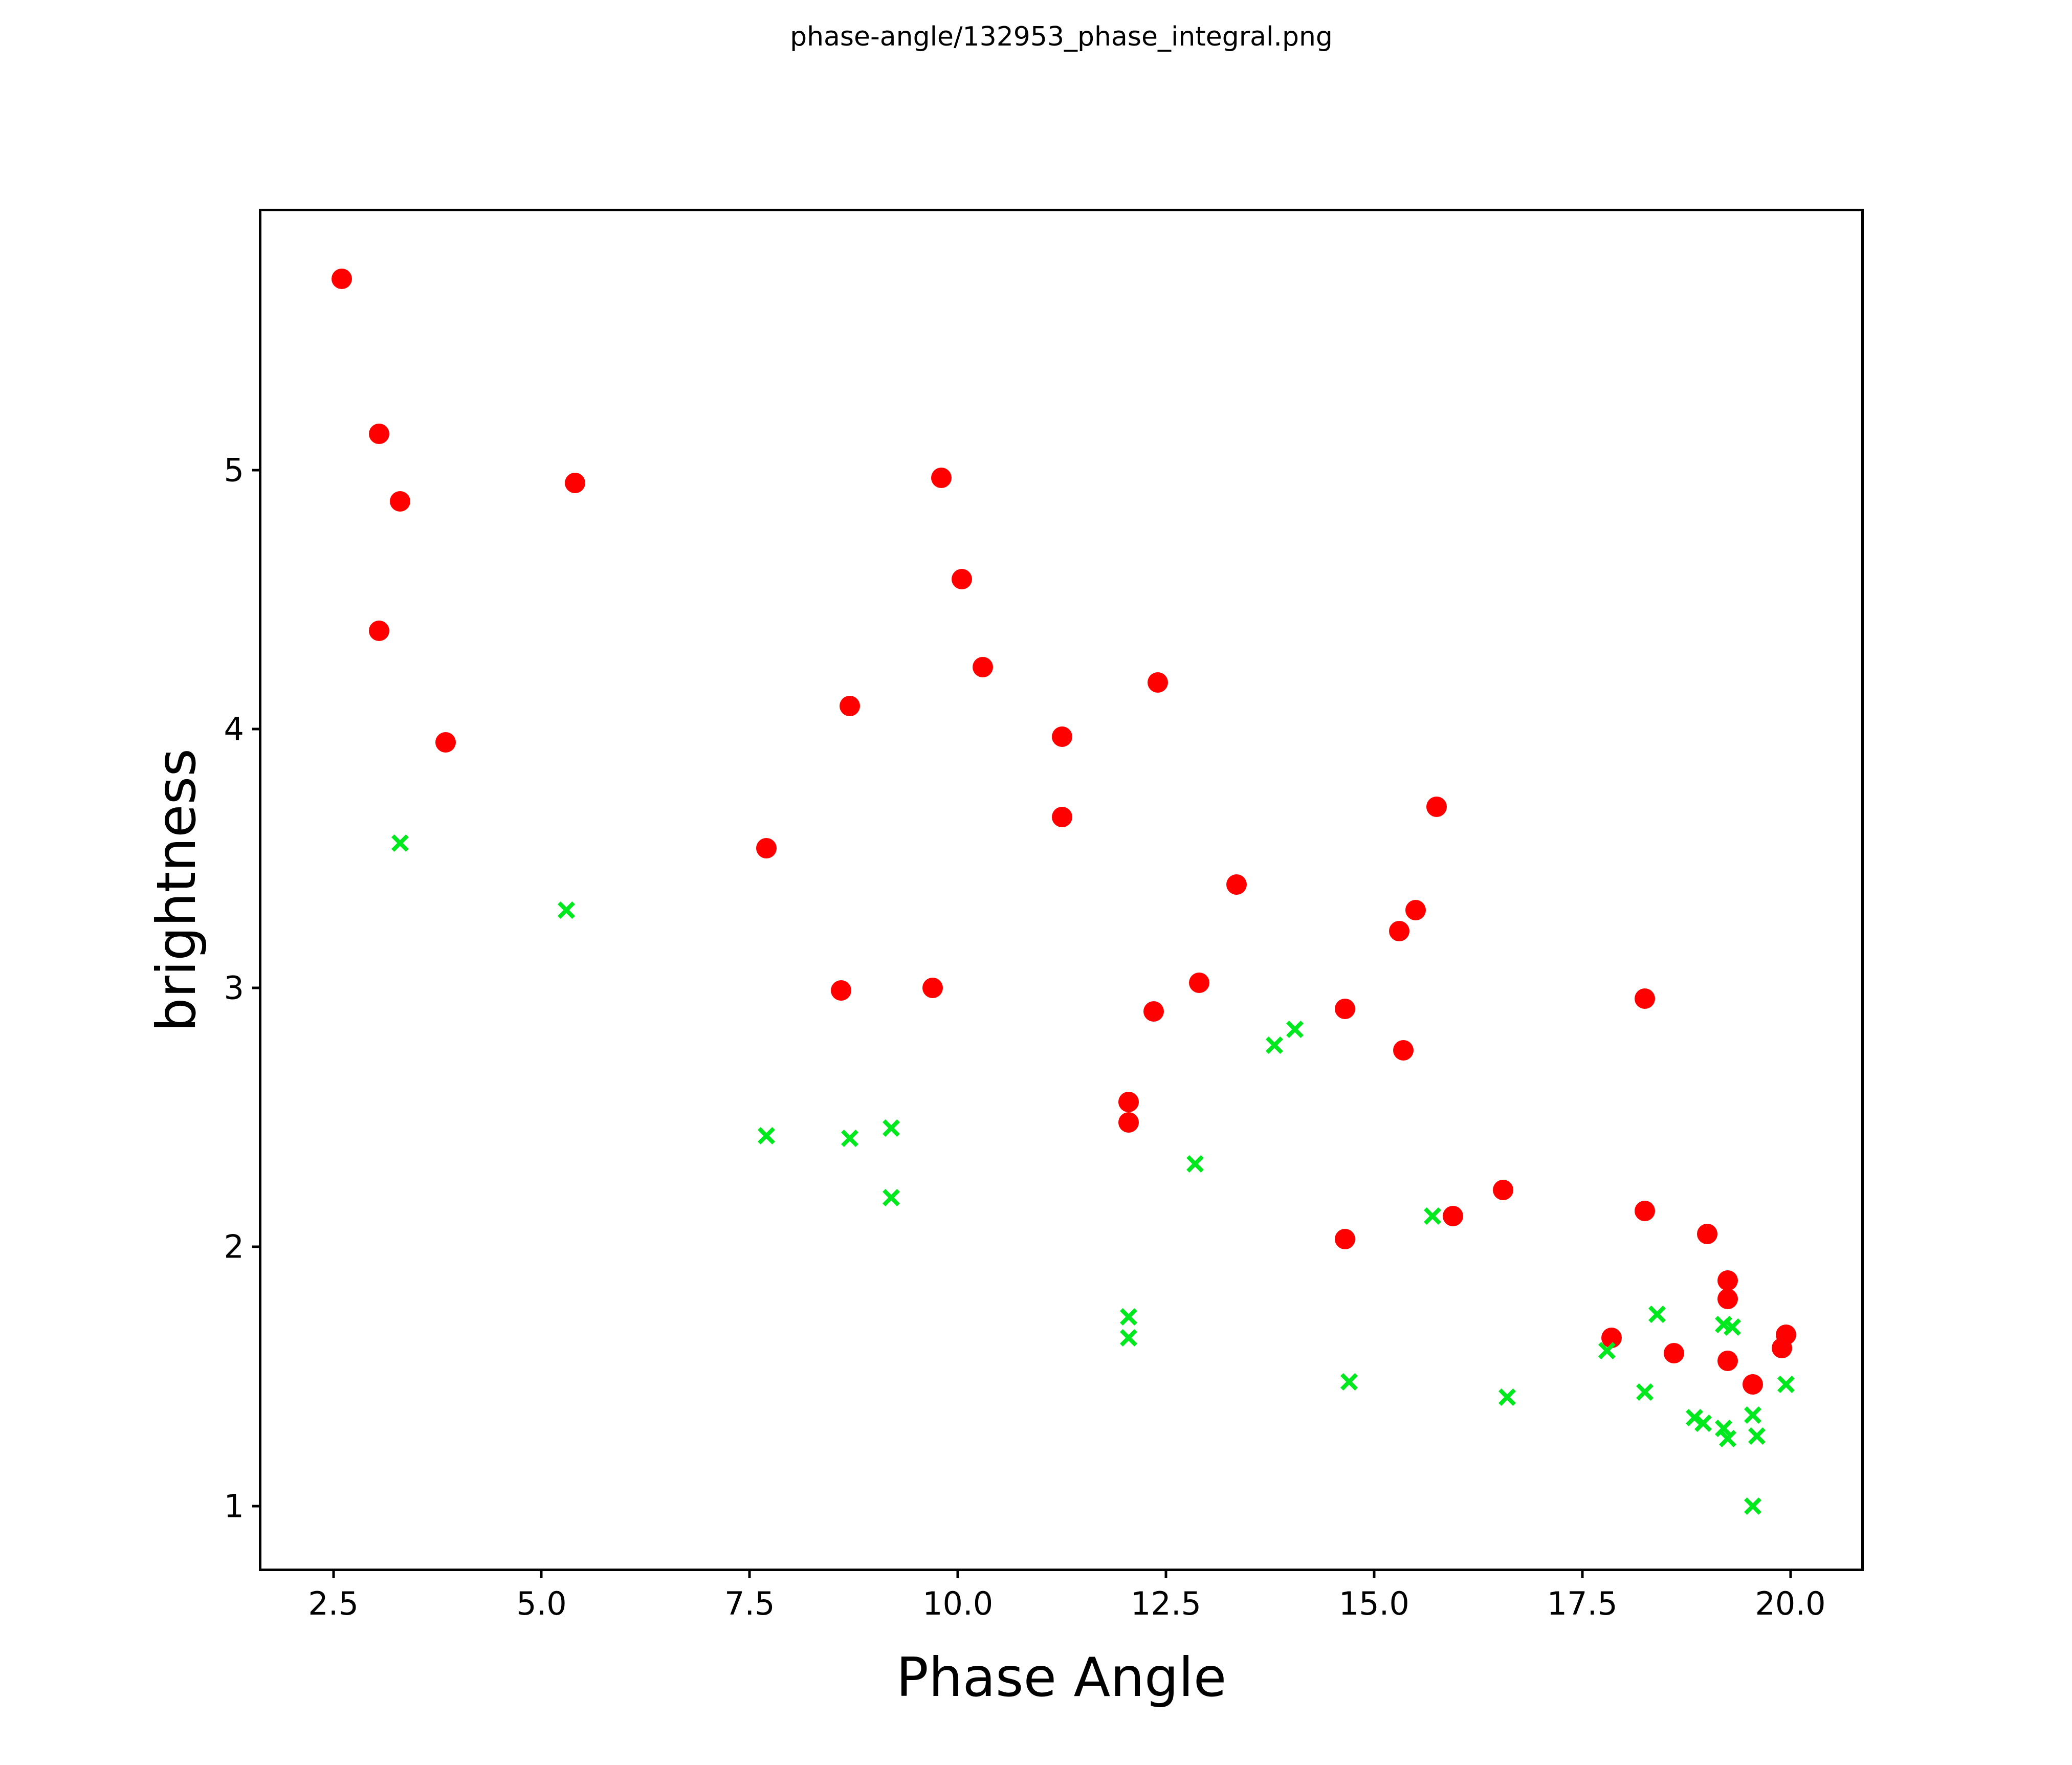 The height and width of the screenshot is (1765, 2072). What do you see at coordinates (234, 470) in the screenshot?
I see `y-axis-tick-label: 5` at bounding box center [234, 470].